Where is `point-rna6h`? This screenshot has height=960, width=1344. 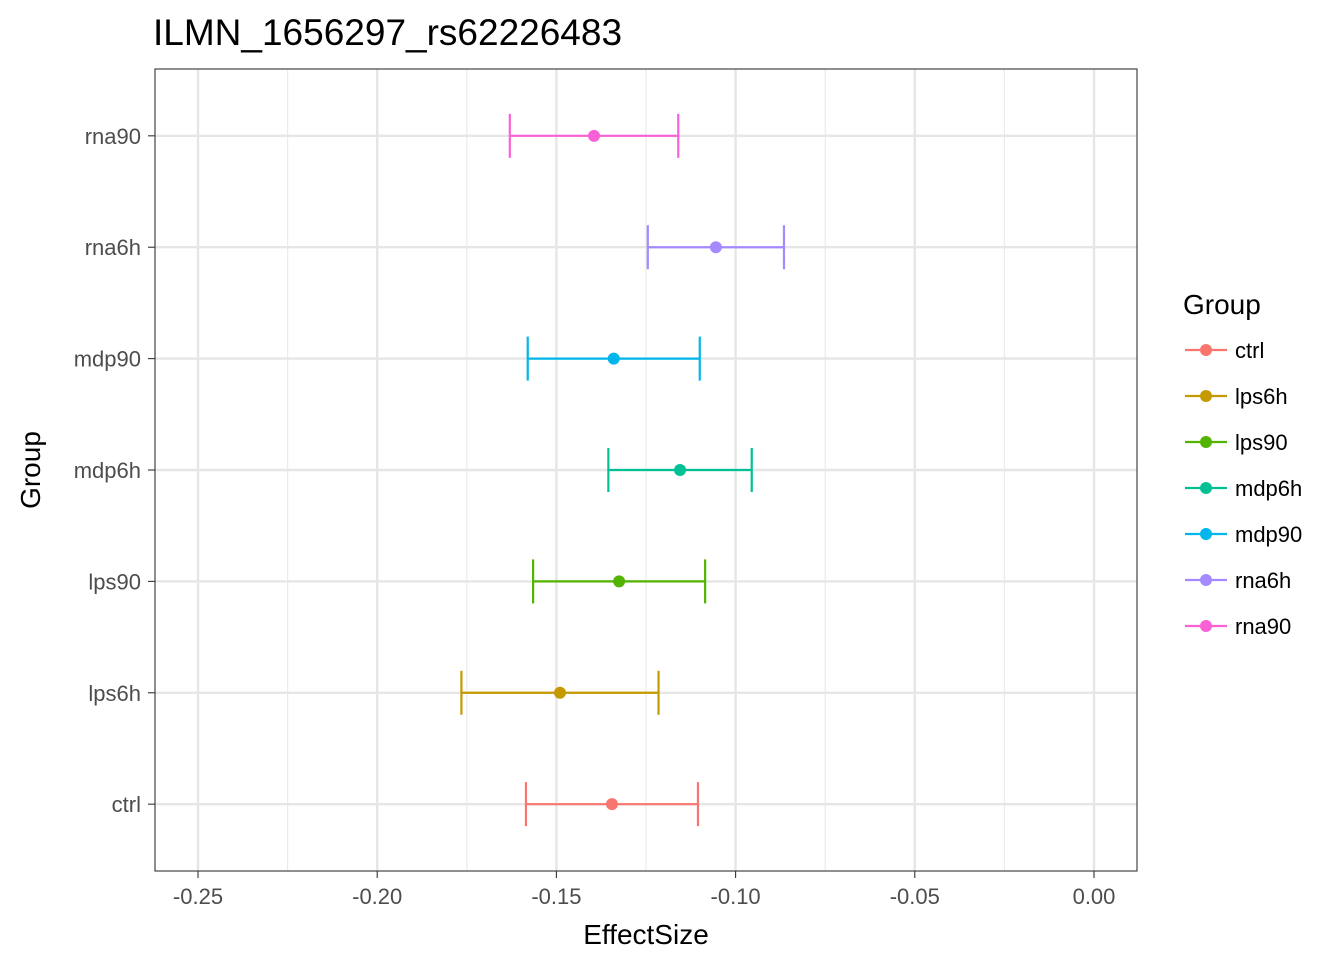
point-rna6h is located at coordinates (715, 247).